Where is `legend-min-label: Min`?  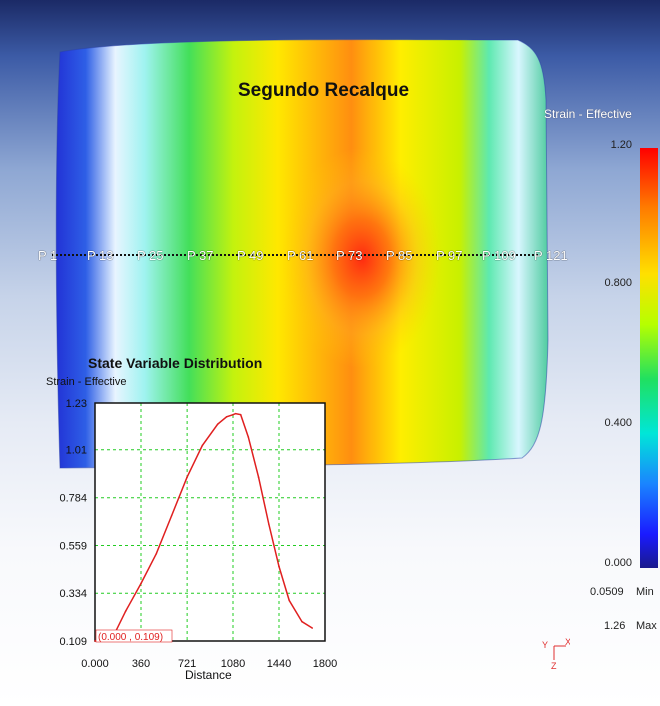 legend-min-label: Min is located at coordinates (645, 592).